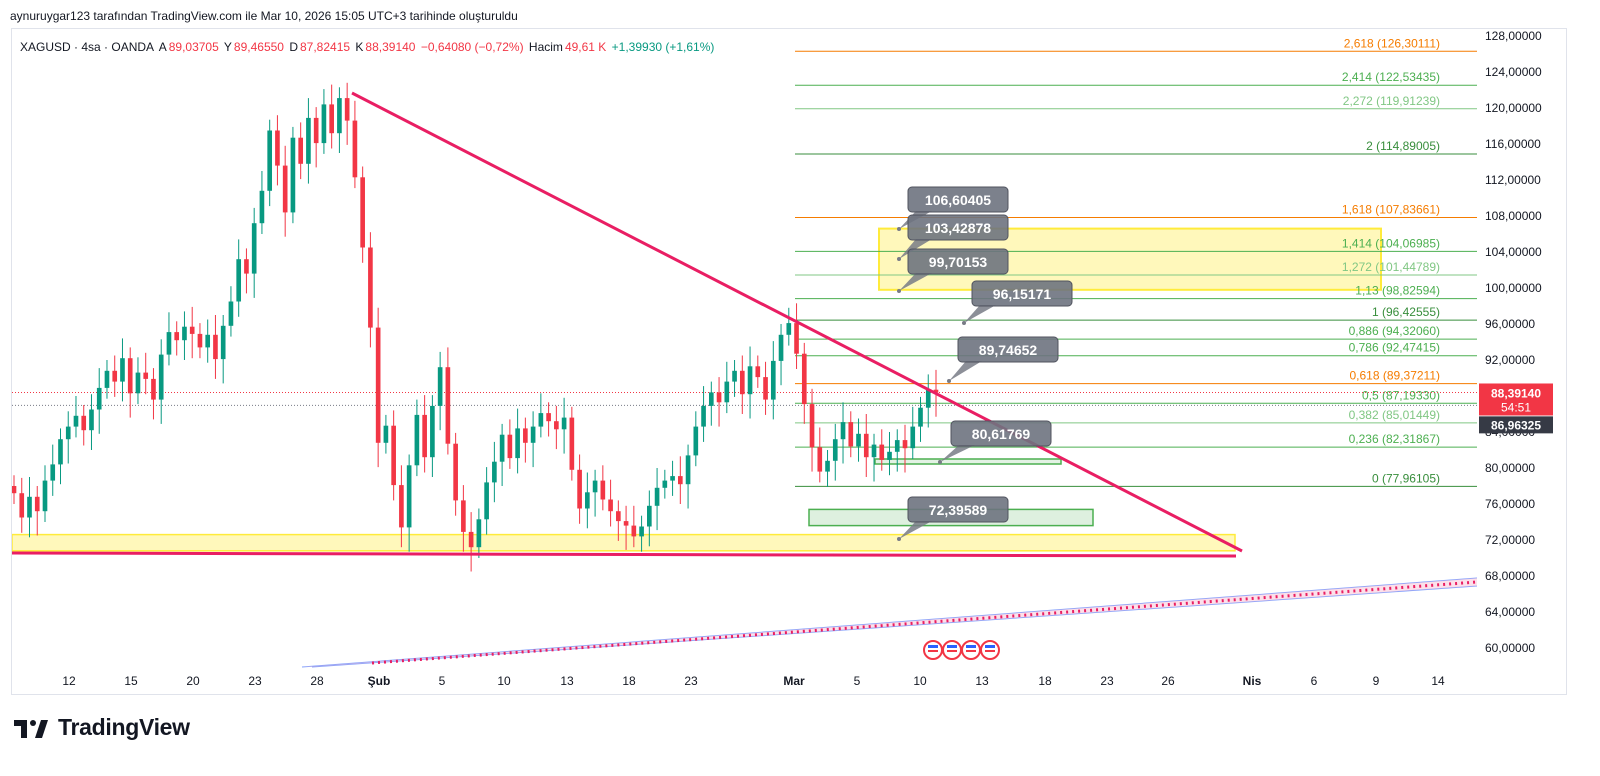 This screenshot has width=1600, height=776. I want to click on current-price-value: 88,39140, so click(1516, 393).